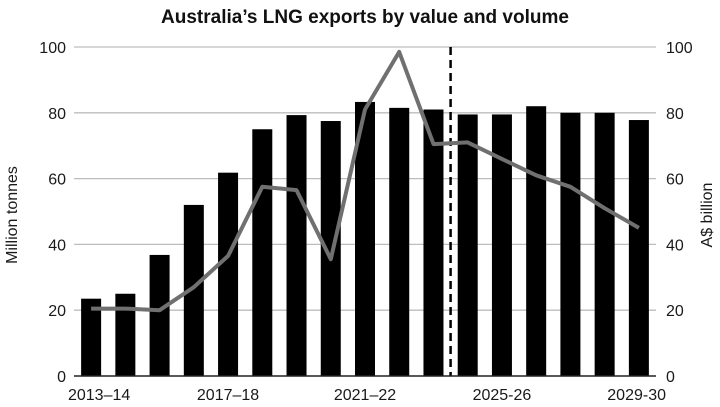  Describe the element at coordinates (57, 114) in the screenshot. I see `y-tick-label: 80` at that location.